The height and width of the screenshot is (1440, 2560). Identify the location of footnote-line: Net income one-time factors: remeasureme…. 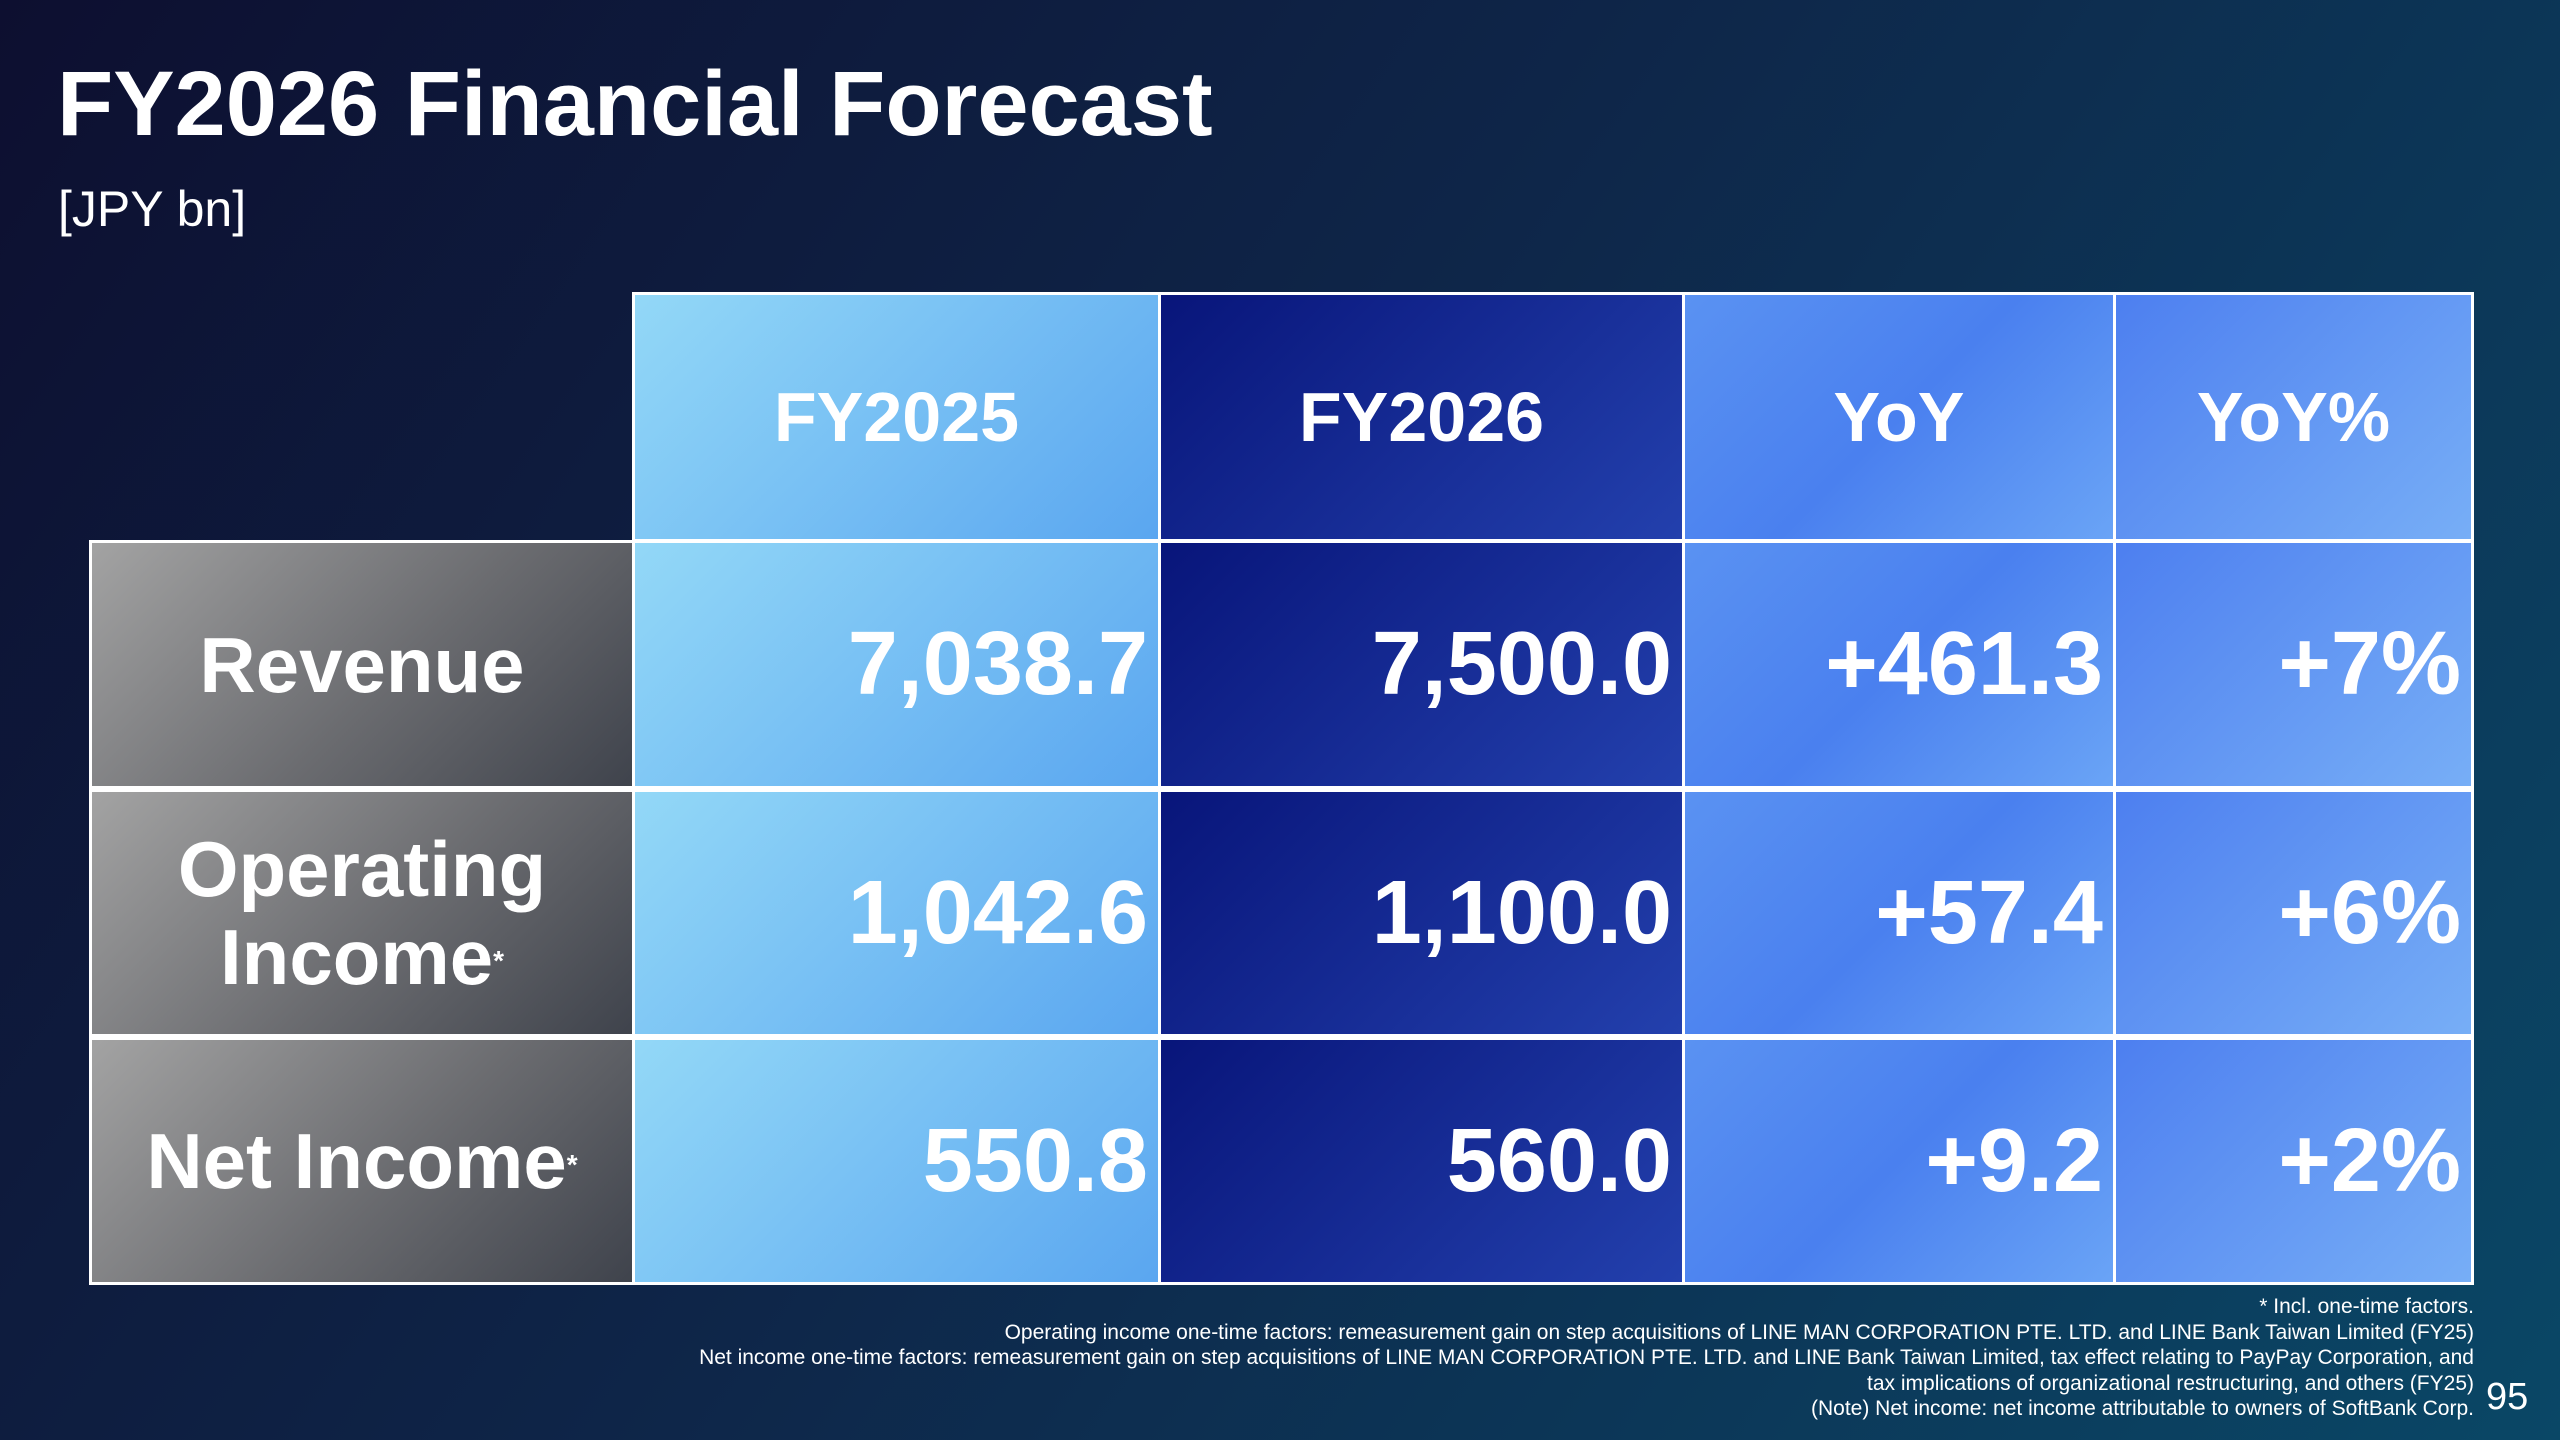
(1586, 1357).